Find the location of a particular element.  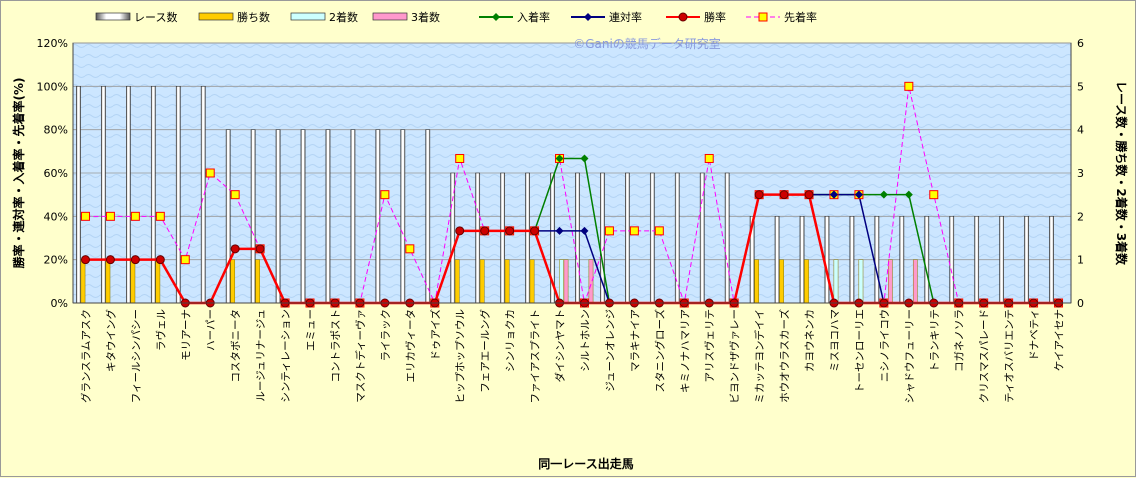

legend-label: 入着率 is located at coordinates (533, 17).